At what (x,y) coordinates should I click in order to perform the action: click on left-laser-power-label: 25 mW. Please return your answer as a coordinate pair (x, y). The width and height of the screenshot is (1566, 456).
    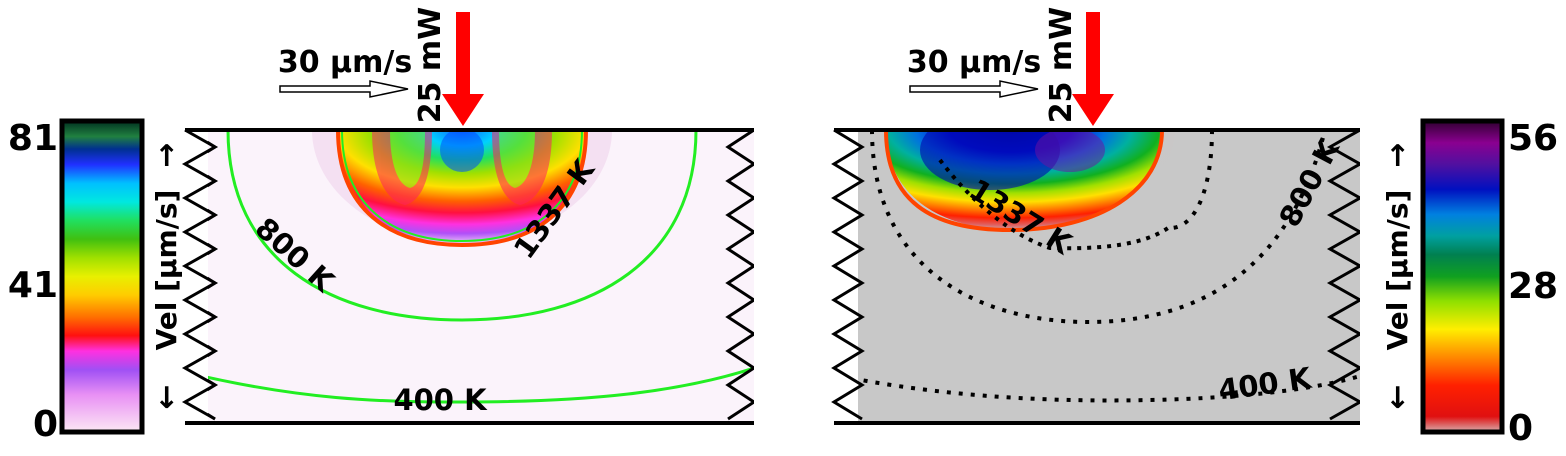
    Looking at the image, I should click on (430, 65).